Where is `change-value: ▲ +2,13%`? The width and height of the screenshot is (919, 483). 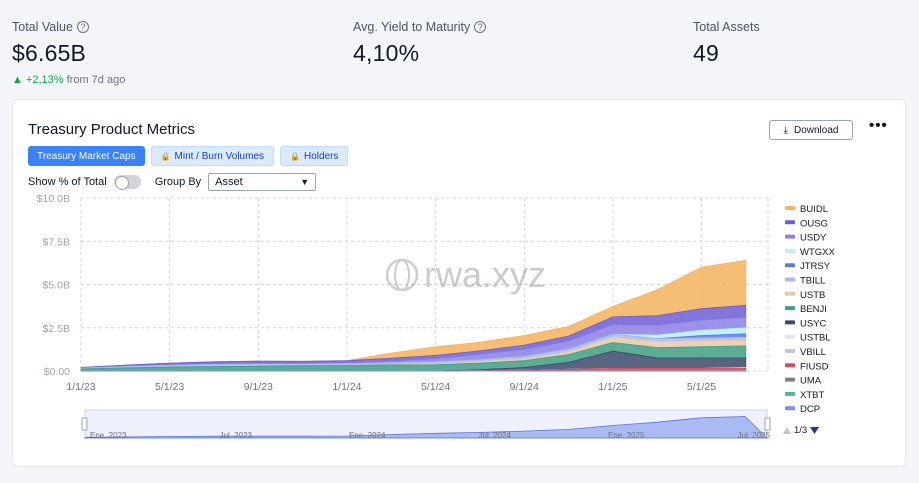 change-value: ▲ +2,13% is located at coordinates (38, 80).